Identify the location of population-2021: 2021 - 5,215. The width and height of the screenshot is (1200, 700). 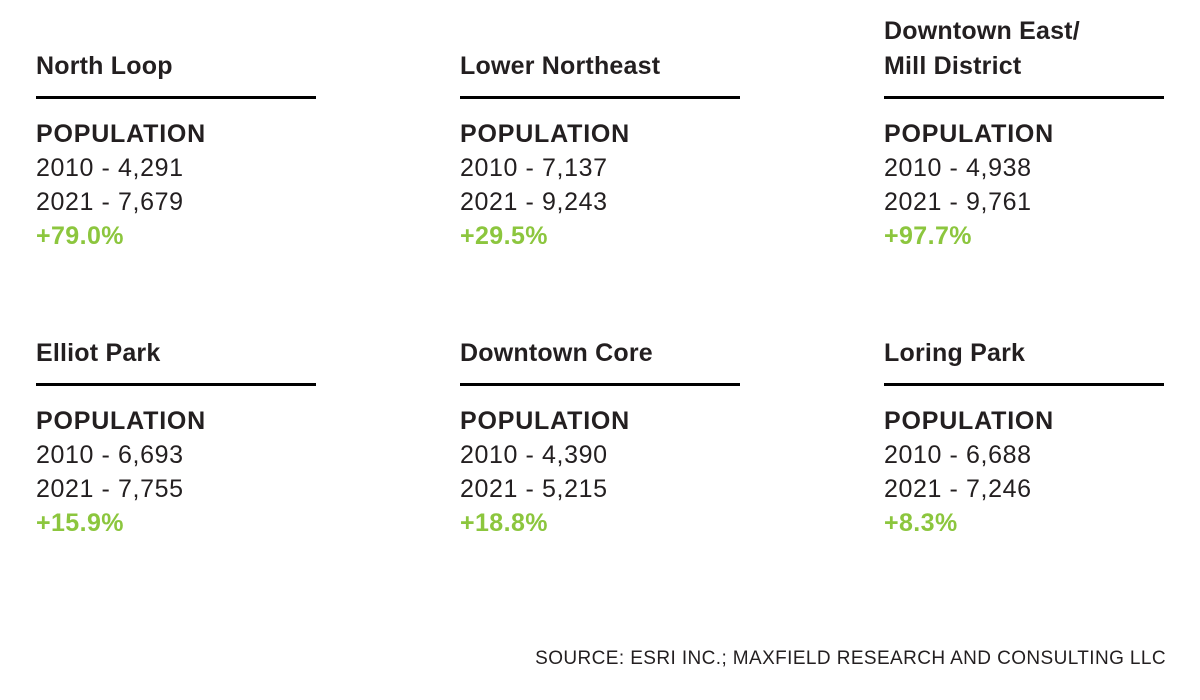
(534, 489).